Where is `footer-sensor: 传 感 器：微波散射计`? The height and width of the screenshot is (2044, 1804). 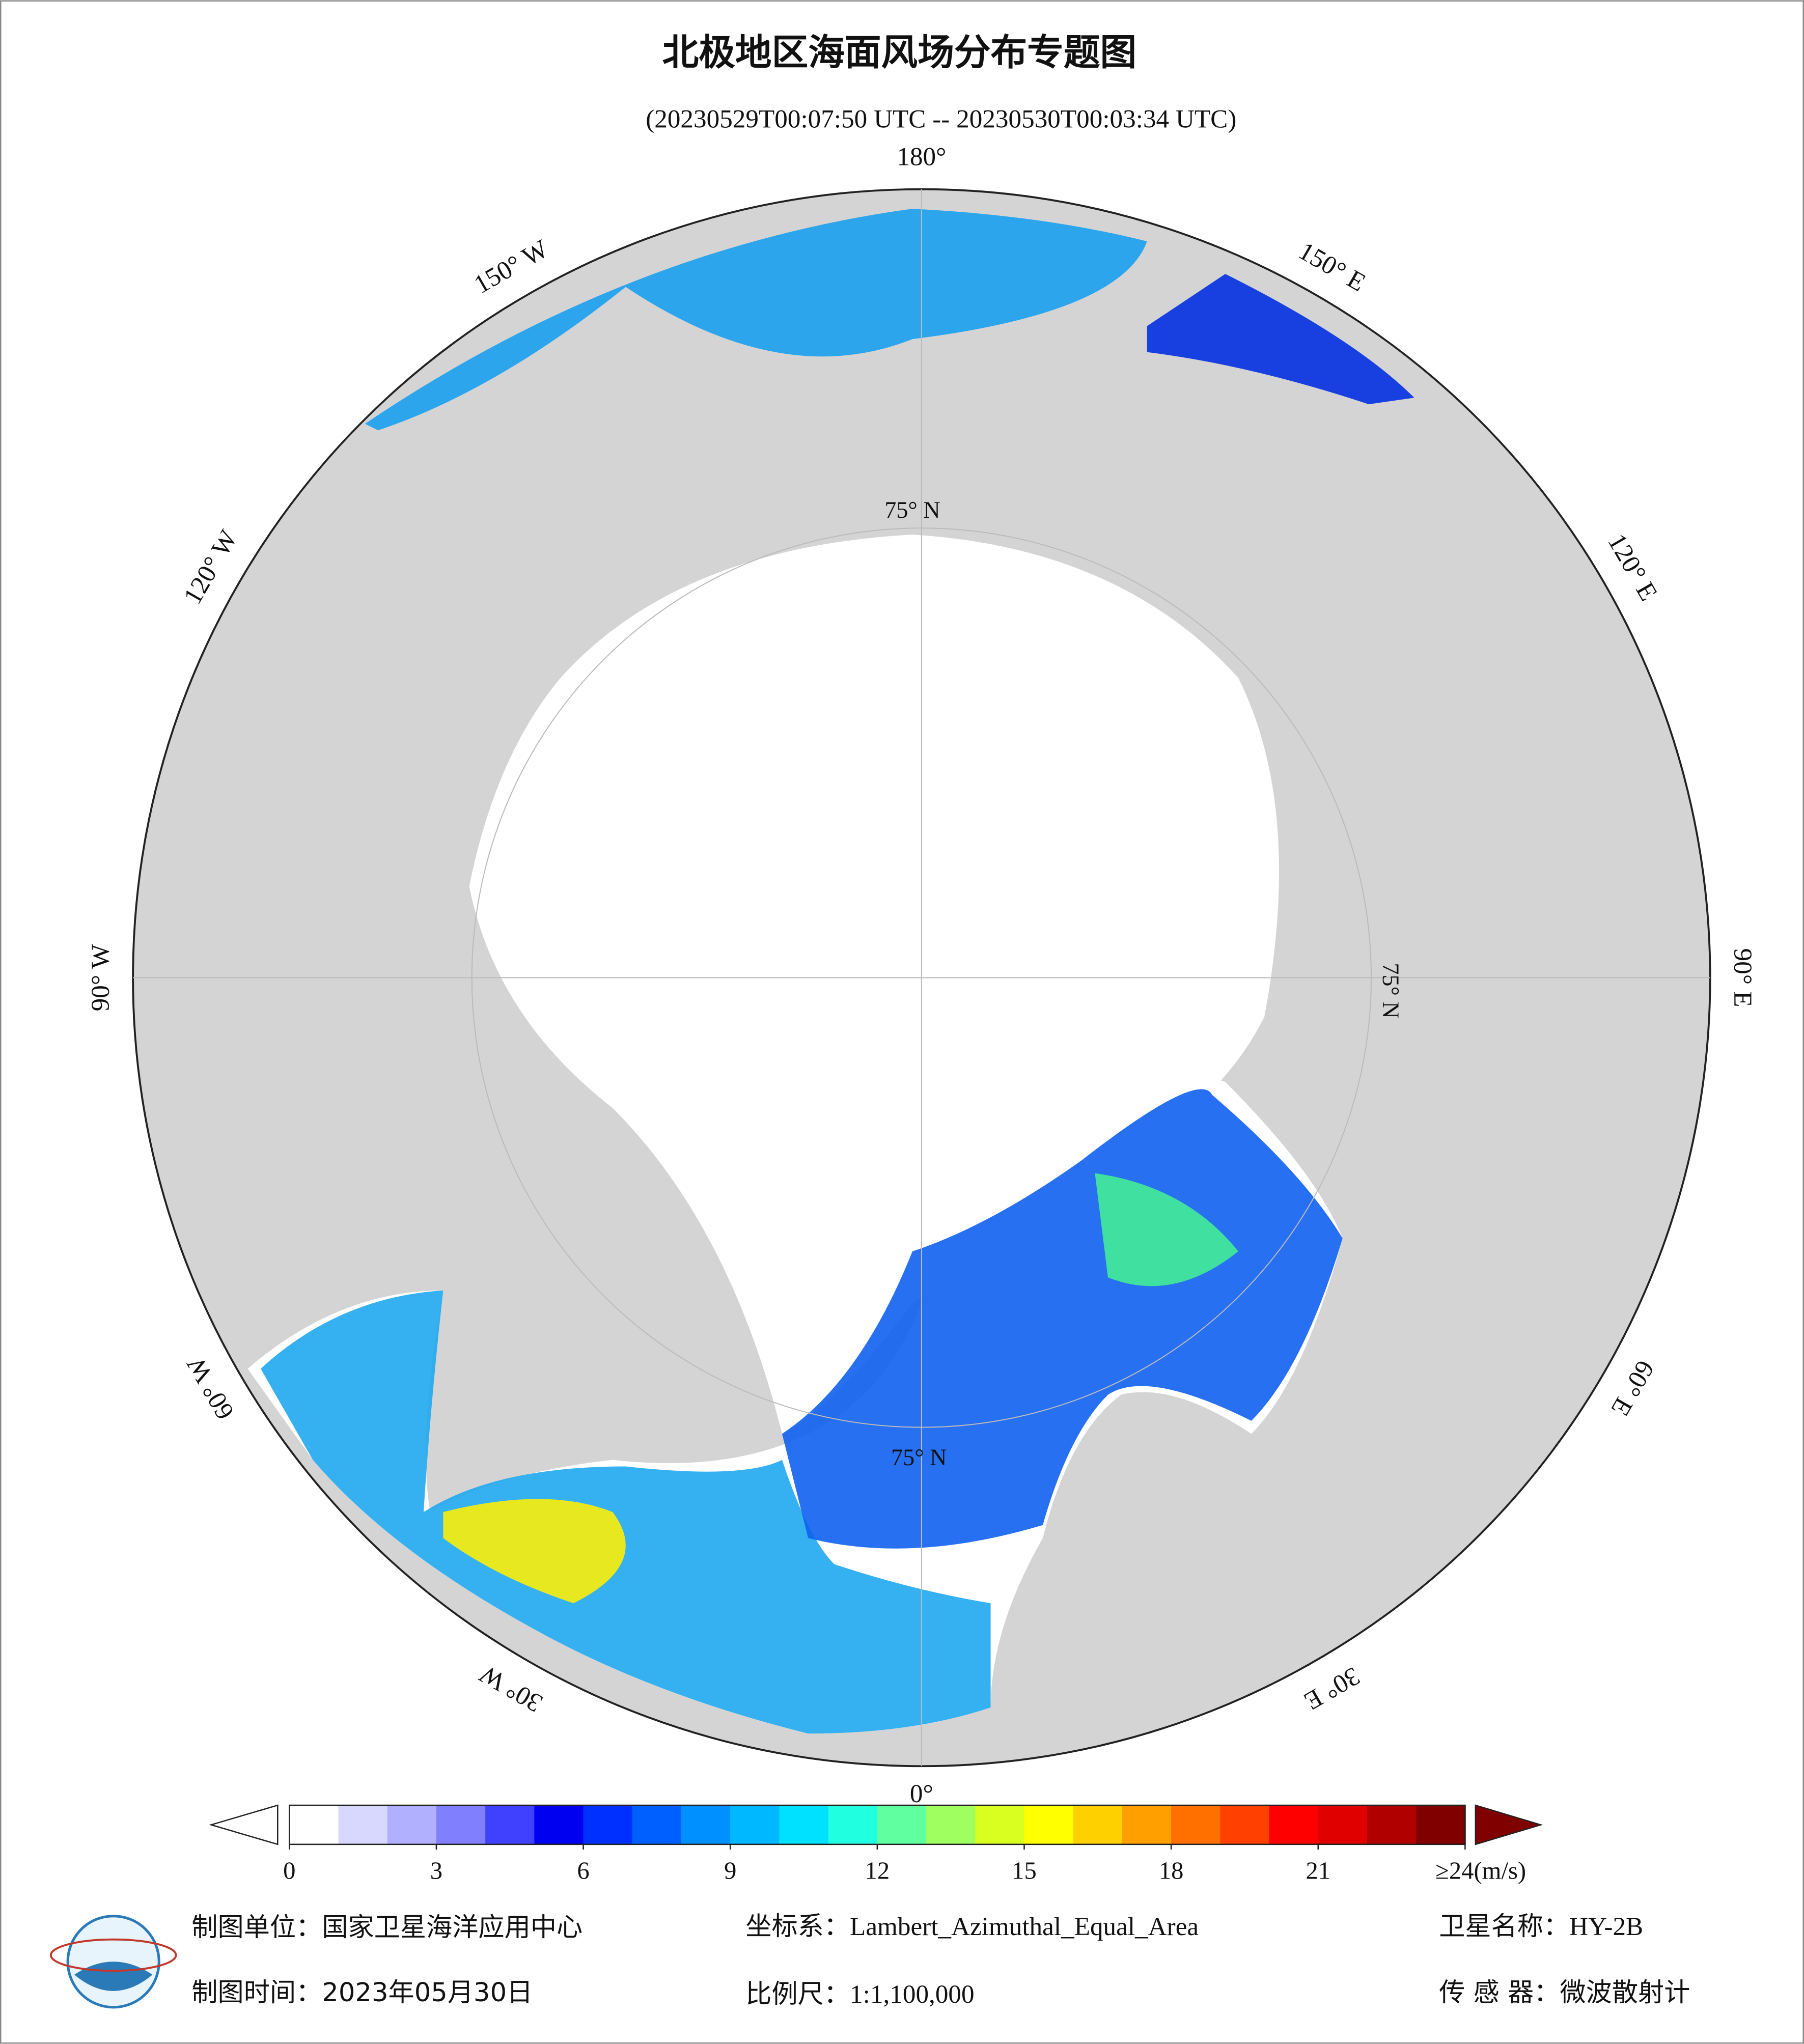 footer-sensor: 传 感 器：微波散射计 is located at coordinates (1564, 1992).